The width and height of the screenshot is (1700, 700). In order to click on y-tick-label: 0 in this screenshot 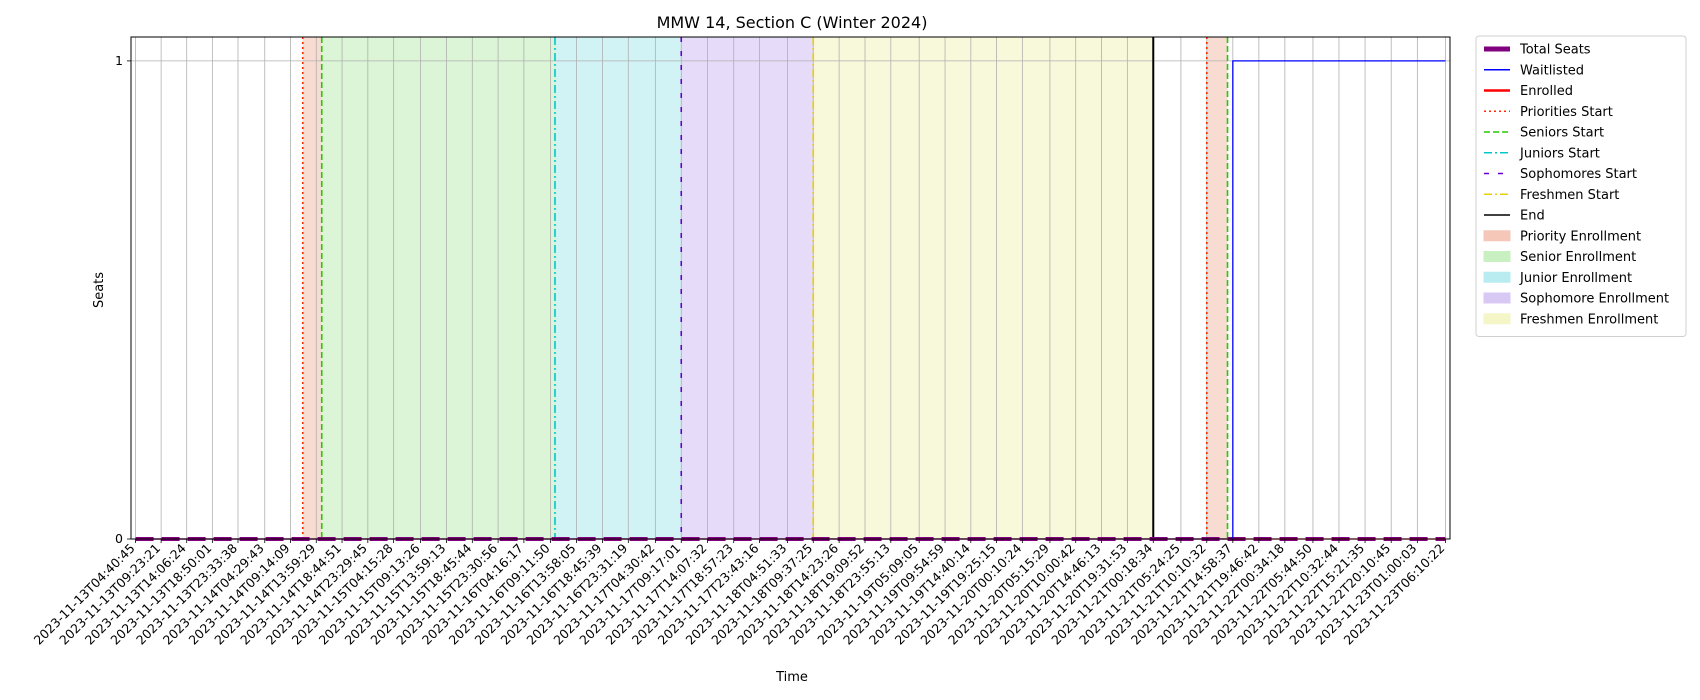, I will do `click(119, 538)`.